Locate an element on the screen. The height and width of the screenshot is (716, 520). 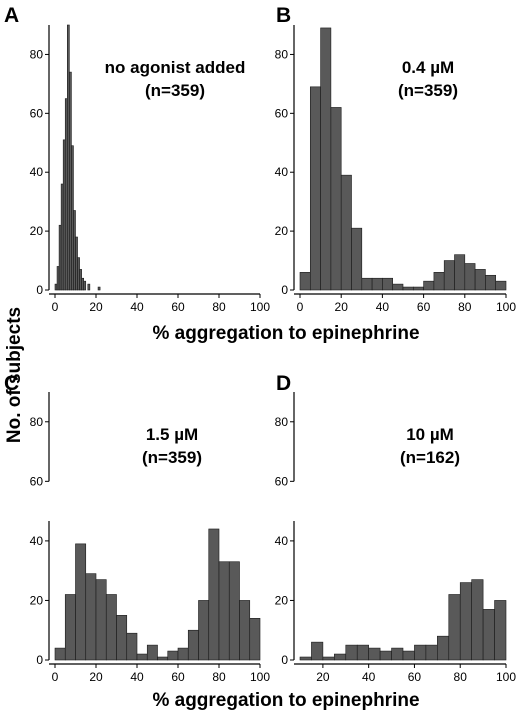
panel-letter: C is located at coordinates (11, 383).